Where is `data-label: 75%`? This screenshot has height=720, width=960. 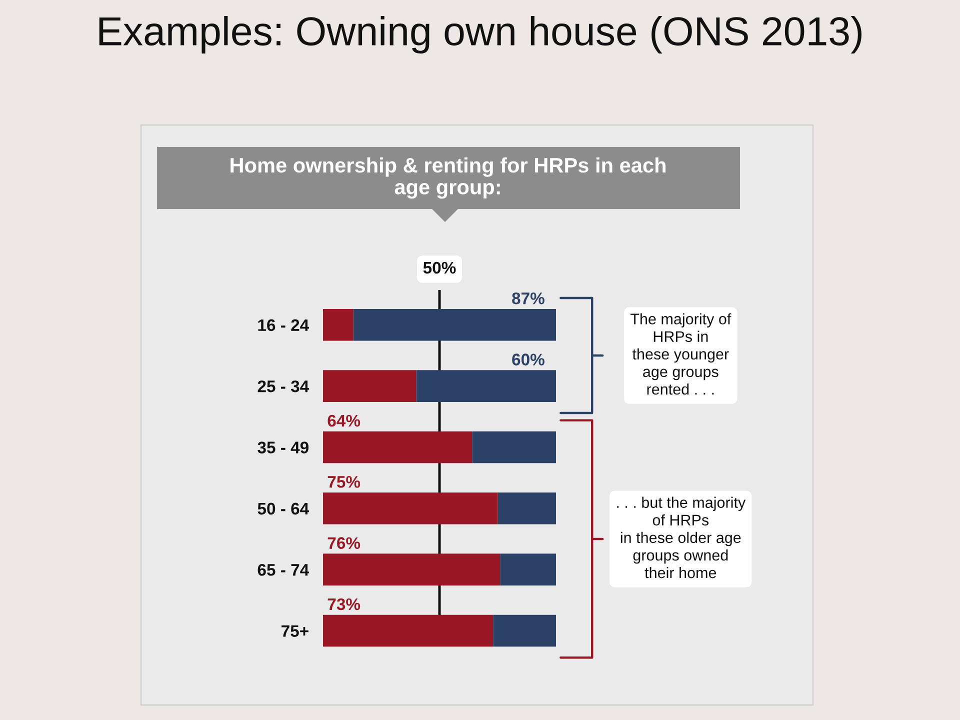 data-label: 75% is located at coordinates (344, 482).